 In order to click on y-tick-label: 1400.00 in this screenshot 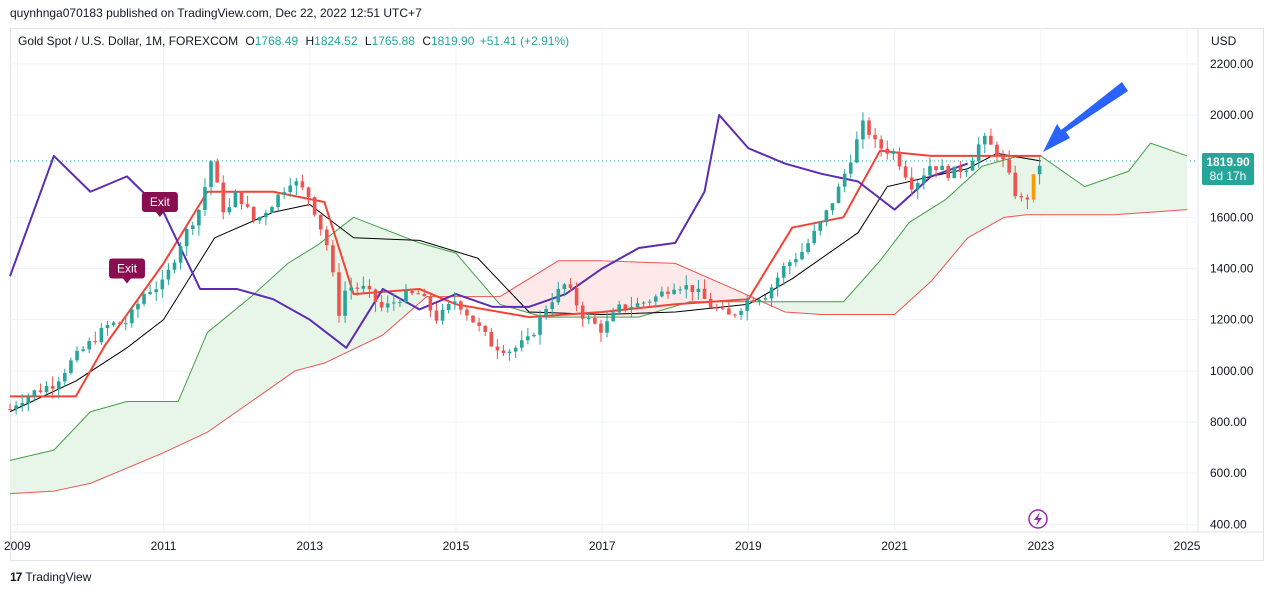, I will do `click(1232, 268)`.